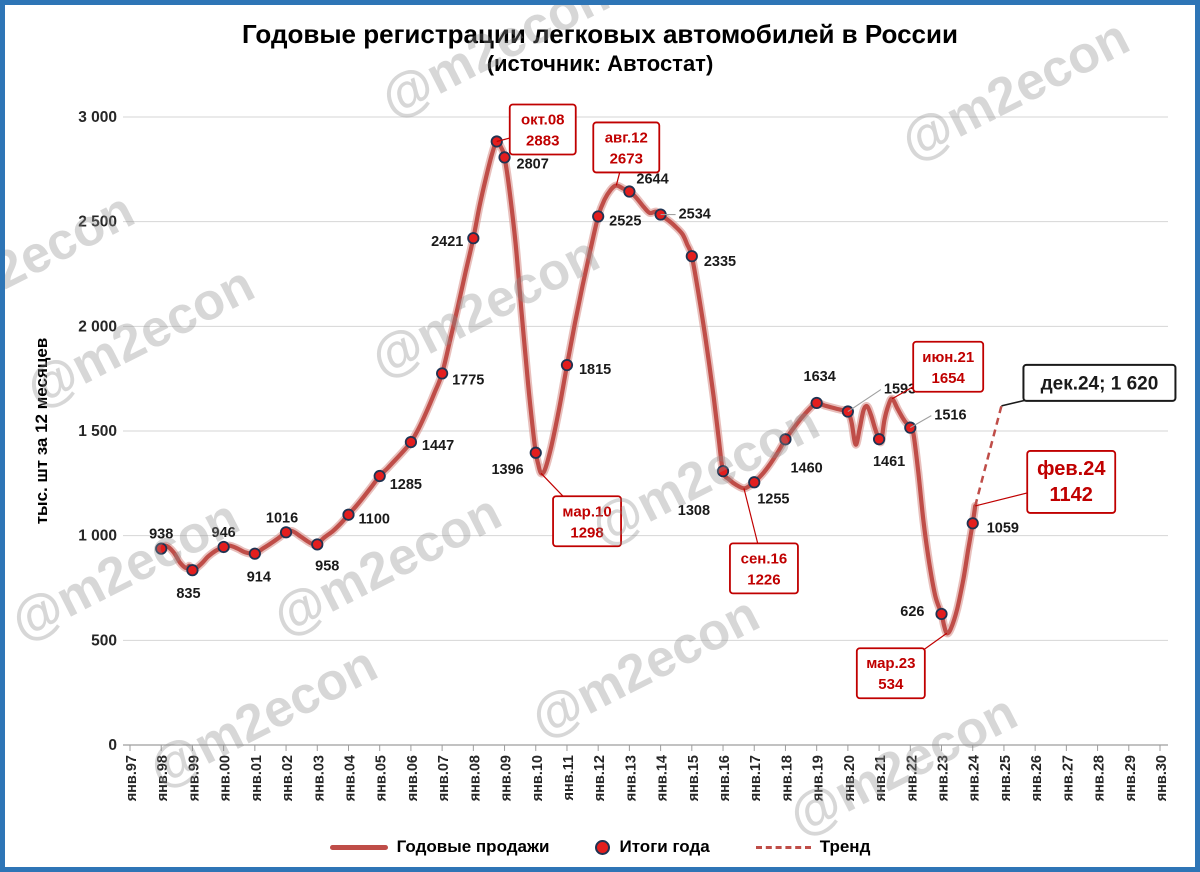 Image resolution: width=1200 pixels, height=872 pixels. What do you see at coordinates (1162, 778) in the screenshot?
I see `svg-text: янв.30` at bounding box center [1162, 778].